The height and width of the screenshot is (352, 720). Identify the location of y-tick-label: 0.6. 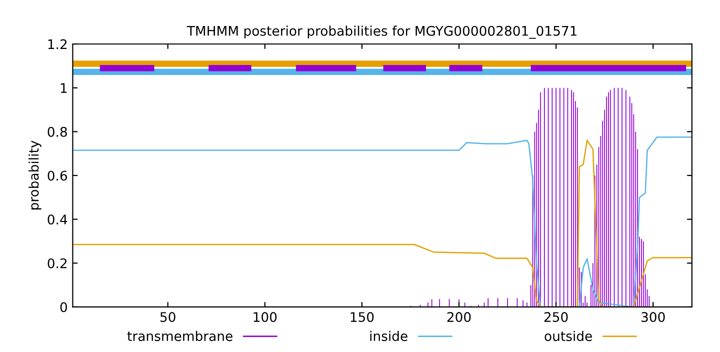
(58, 175).